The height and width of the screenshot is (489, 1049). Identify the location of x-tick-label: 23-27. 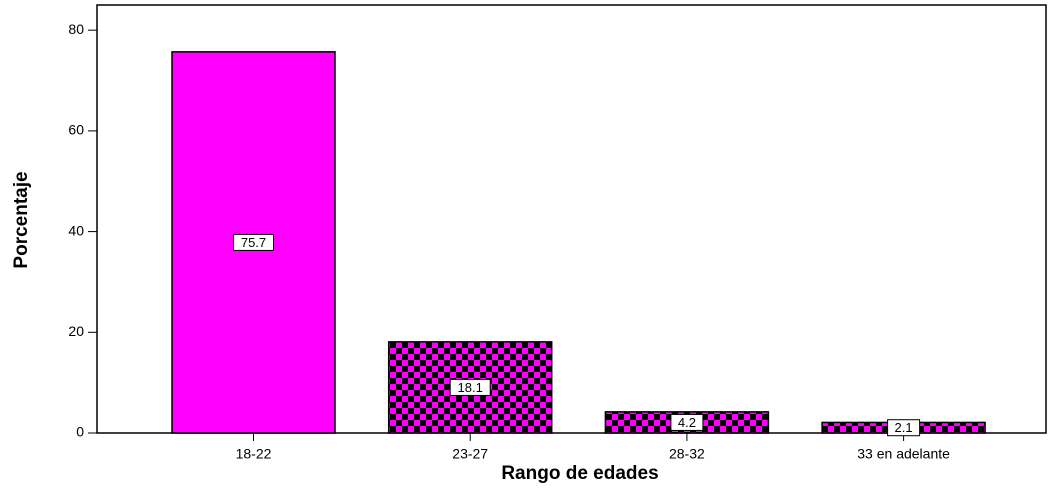
(470, 454).